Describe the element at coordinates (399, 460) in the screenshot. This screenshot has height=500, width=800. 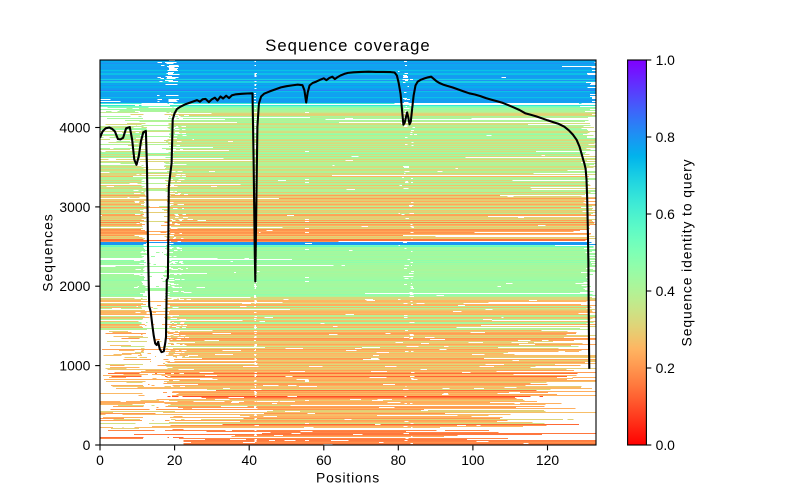
I see `svg-text: 80` at that location.